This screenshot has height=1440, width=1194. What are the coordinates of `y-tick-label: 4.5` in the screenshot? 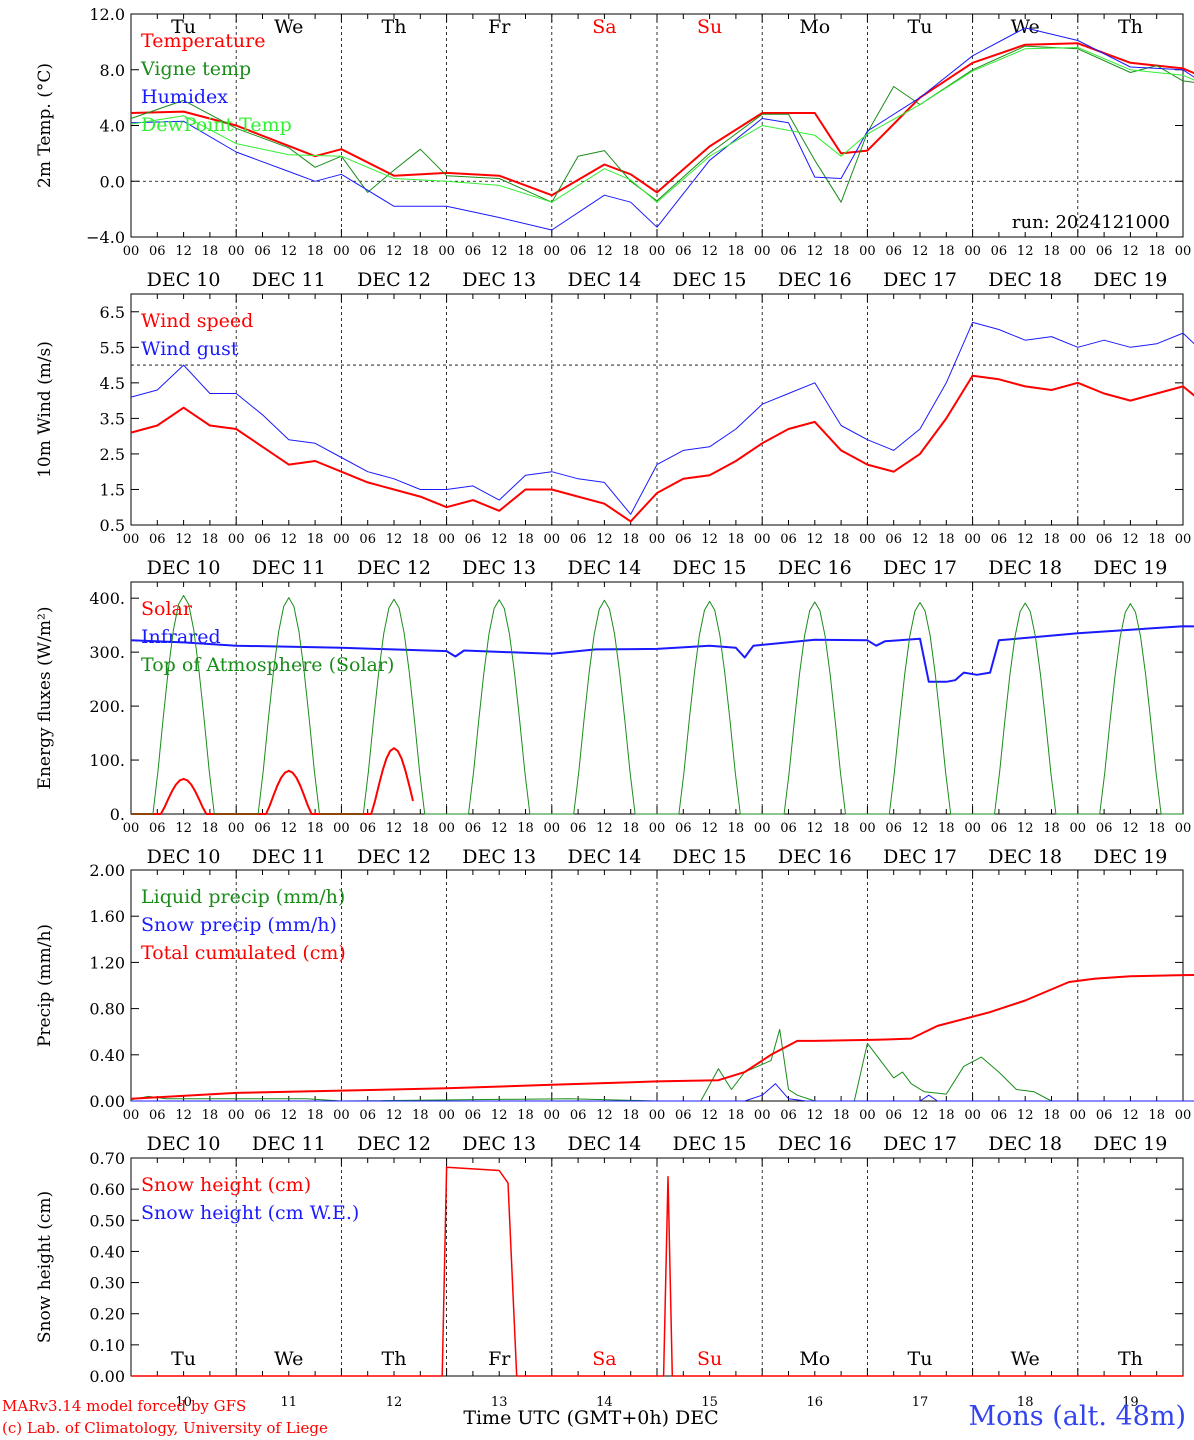 It's located at (112, 383).